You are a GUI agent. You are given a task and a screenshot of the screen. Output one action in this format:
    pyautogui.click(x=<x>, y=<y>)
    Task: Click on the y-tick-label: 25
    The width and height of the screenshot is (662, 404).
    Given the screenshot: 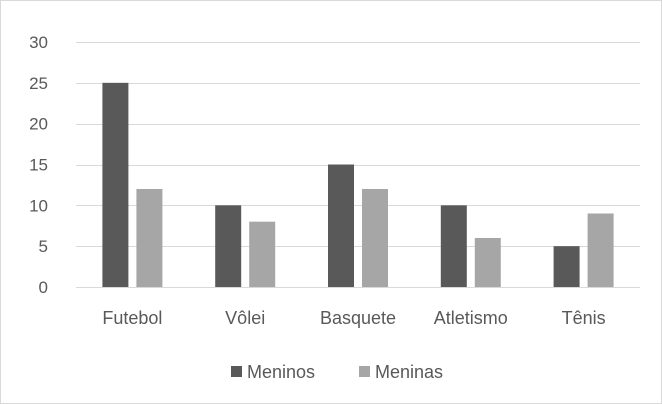 What is the action you would take?
    pyautogui.click(x=38, y=83)
    